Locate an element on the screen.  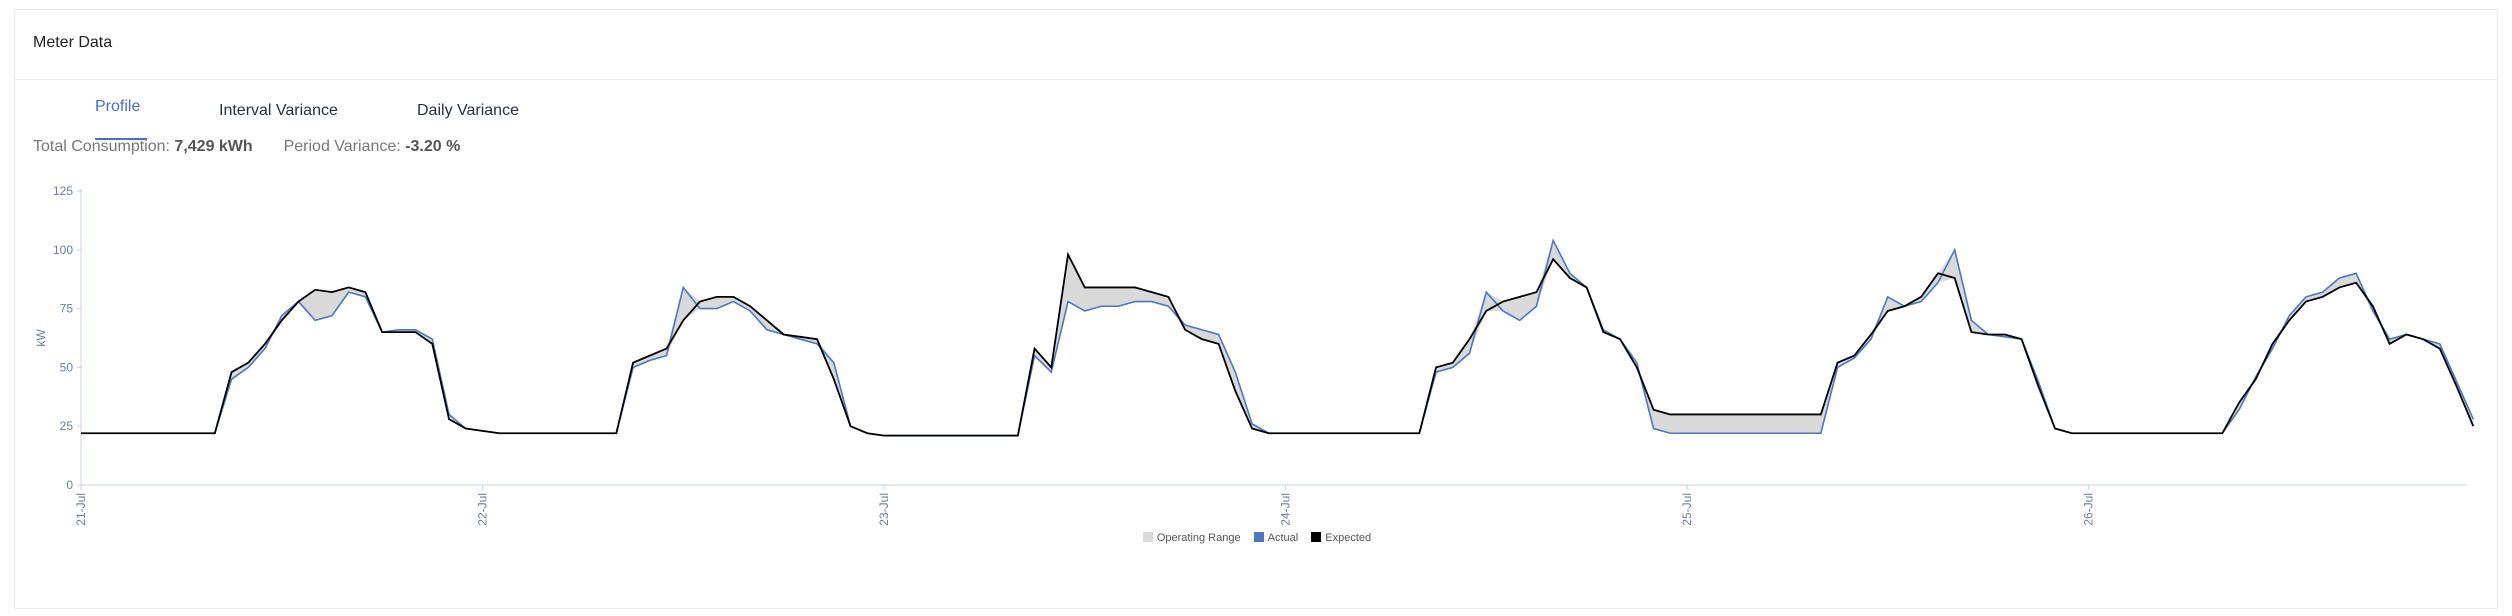
y-tick-label: 0 is located at coordinates (69, 485).